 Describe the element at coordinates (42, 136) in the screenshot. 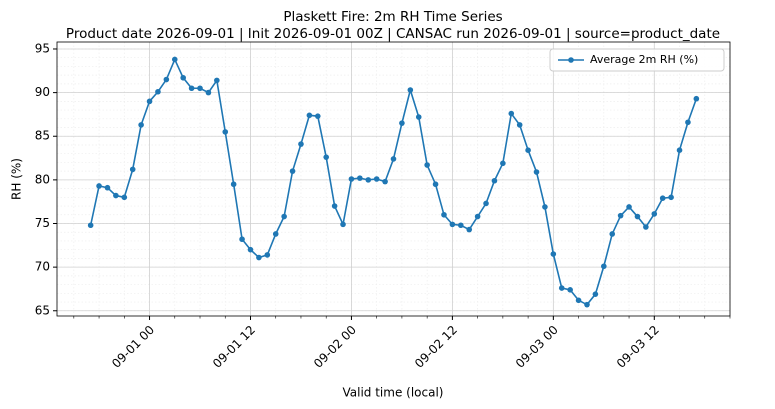

I see `y-tick-label: 85` at that location.